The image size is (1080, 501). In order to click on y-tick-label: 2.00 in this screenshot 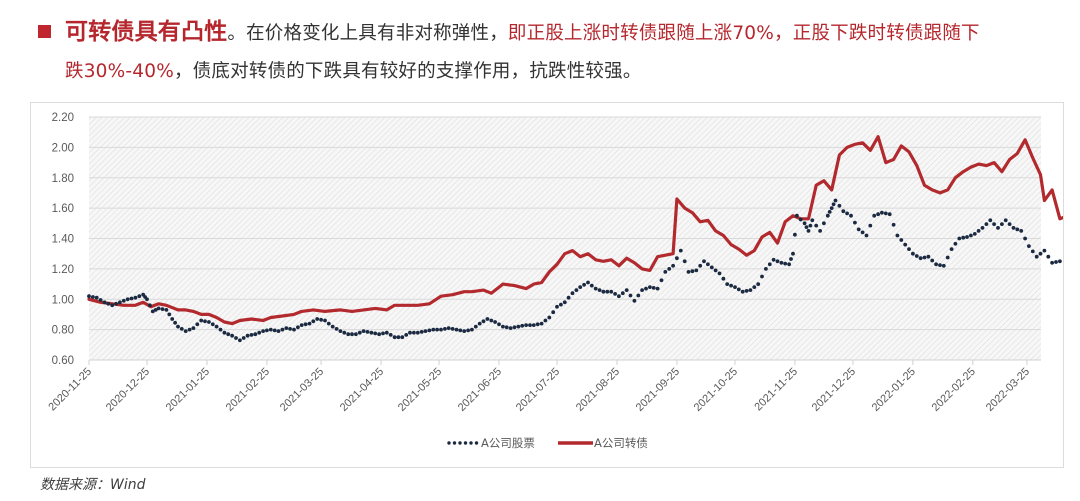, I will do `click(63, 148)`.